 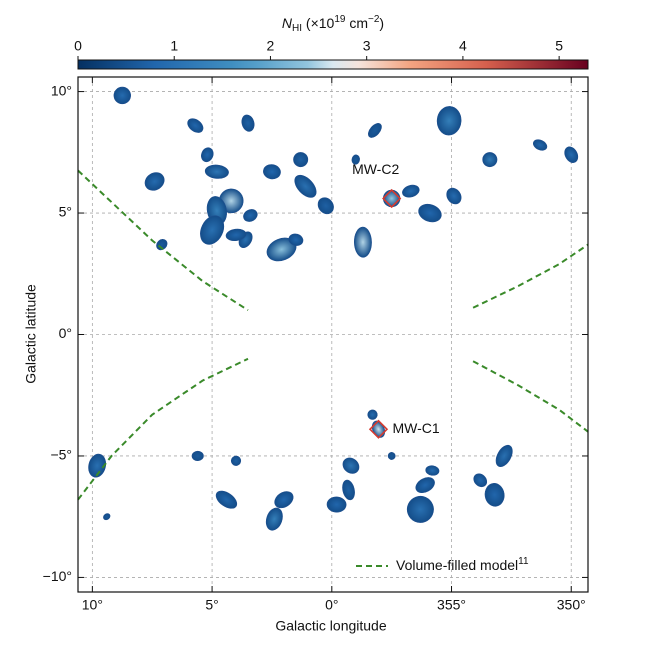 I want to click on x-tick-label: 10°, so click(x=92, y=605).